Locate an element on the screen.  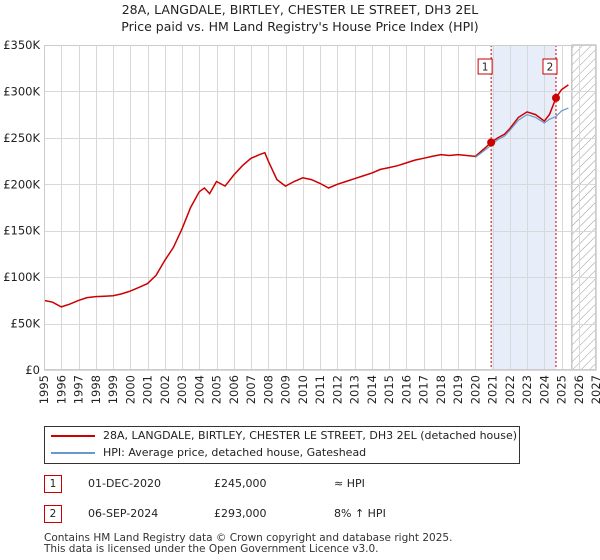
x-tick-label: 2015 is located at coordinates (389, 389).